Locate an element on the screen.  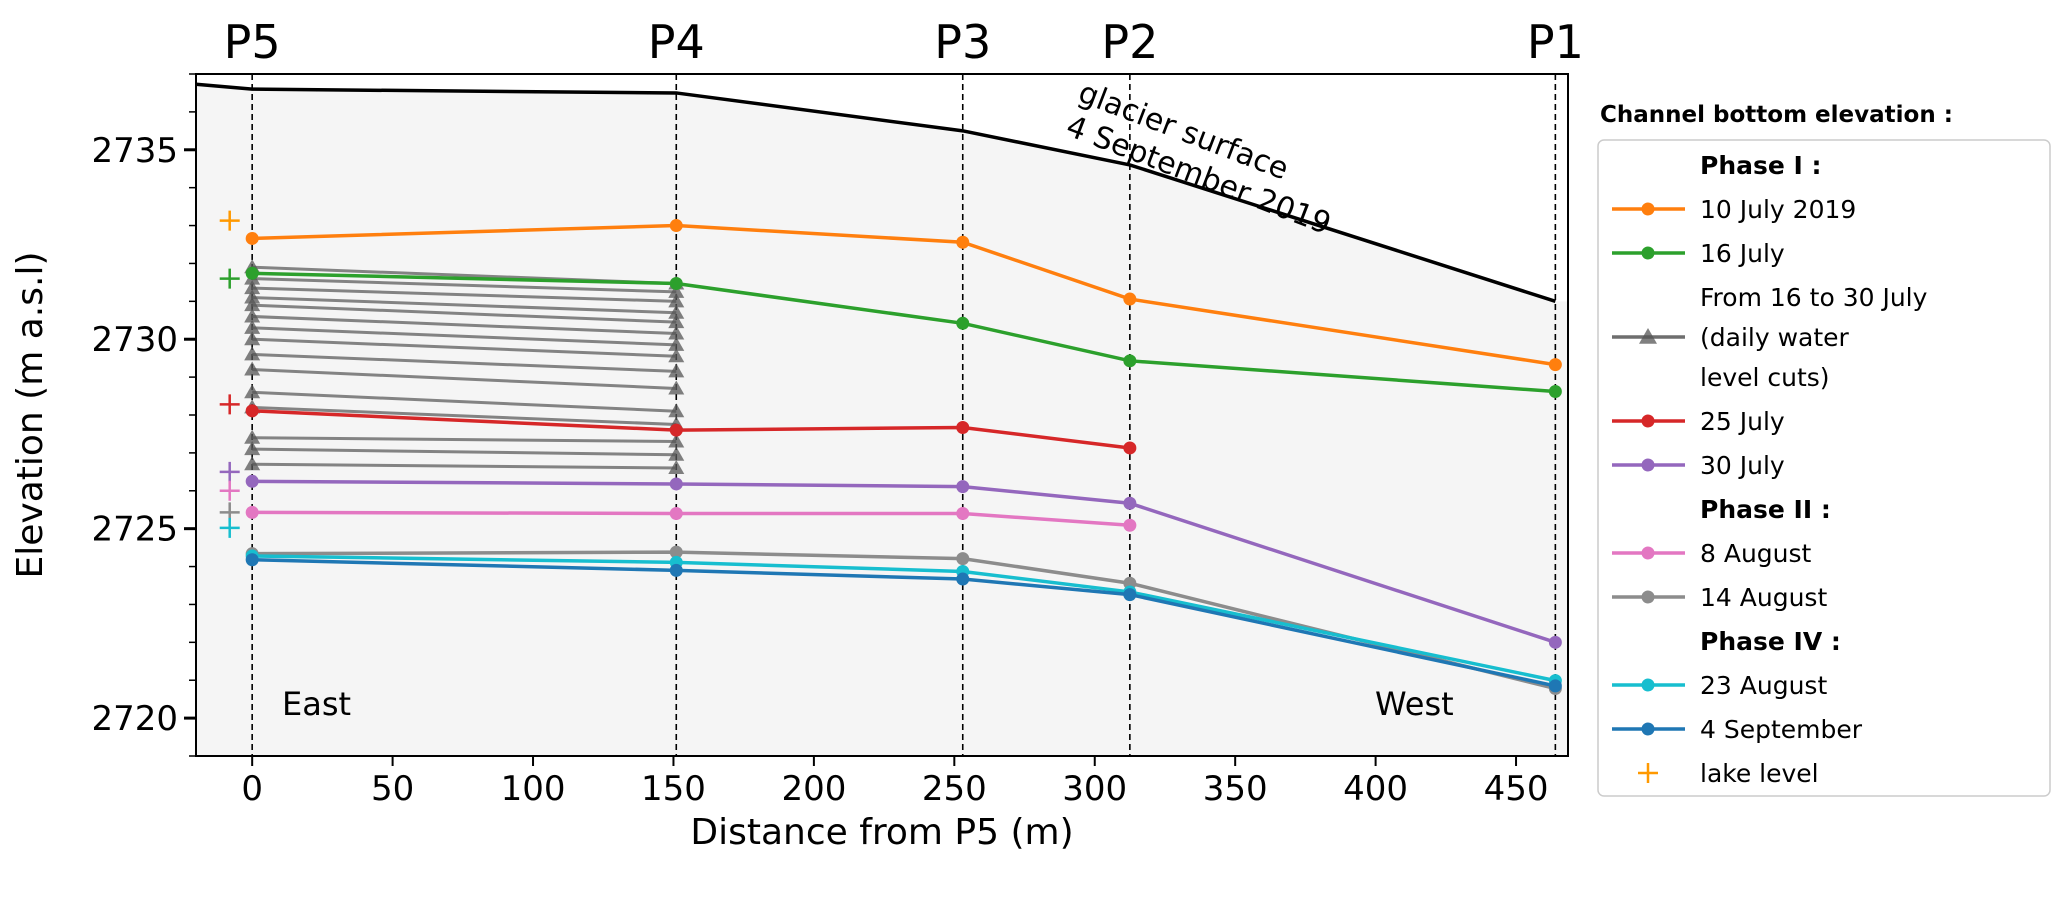
x-tick-label: 400 is located at coordinates (1375, 789).